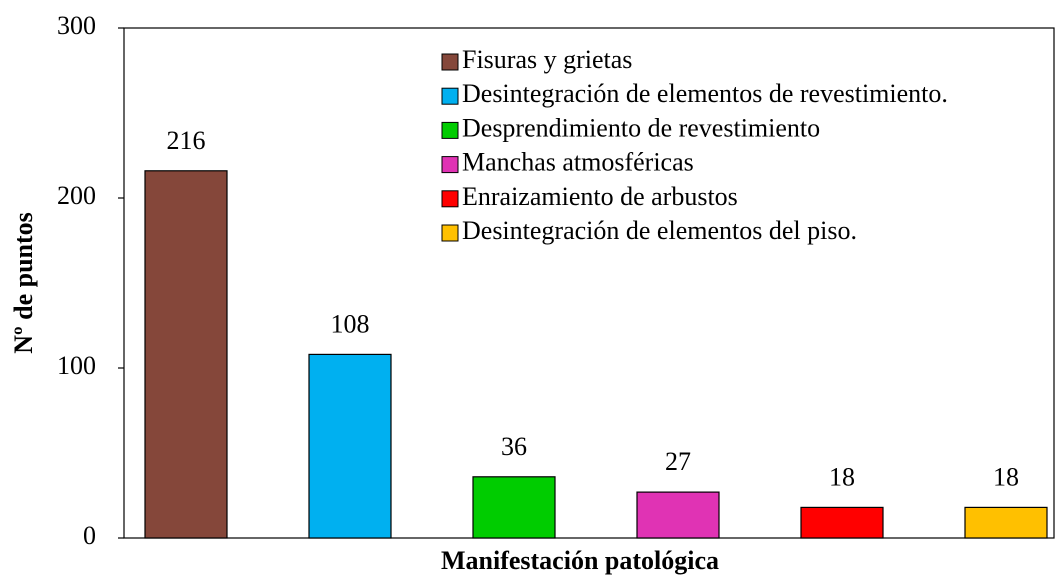  Describe the element at coordinates (76, 195) in the screenshot. I see `y-tick-label: 200` at that location.